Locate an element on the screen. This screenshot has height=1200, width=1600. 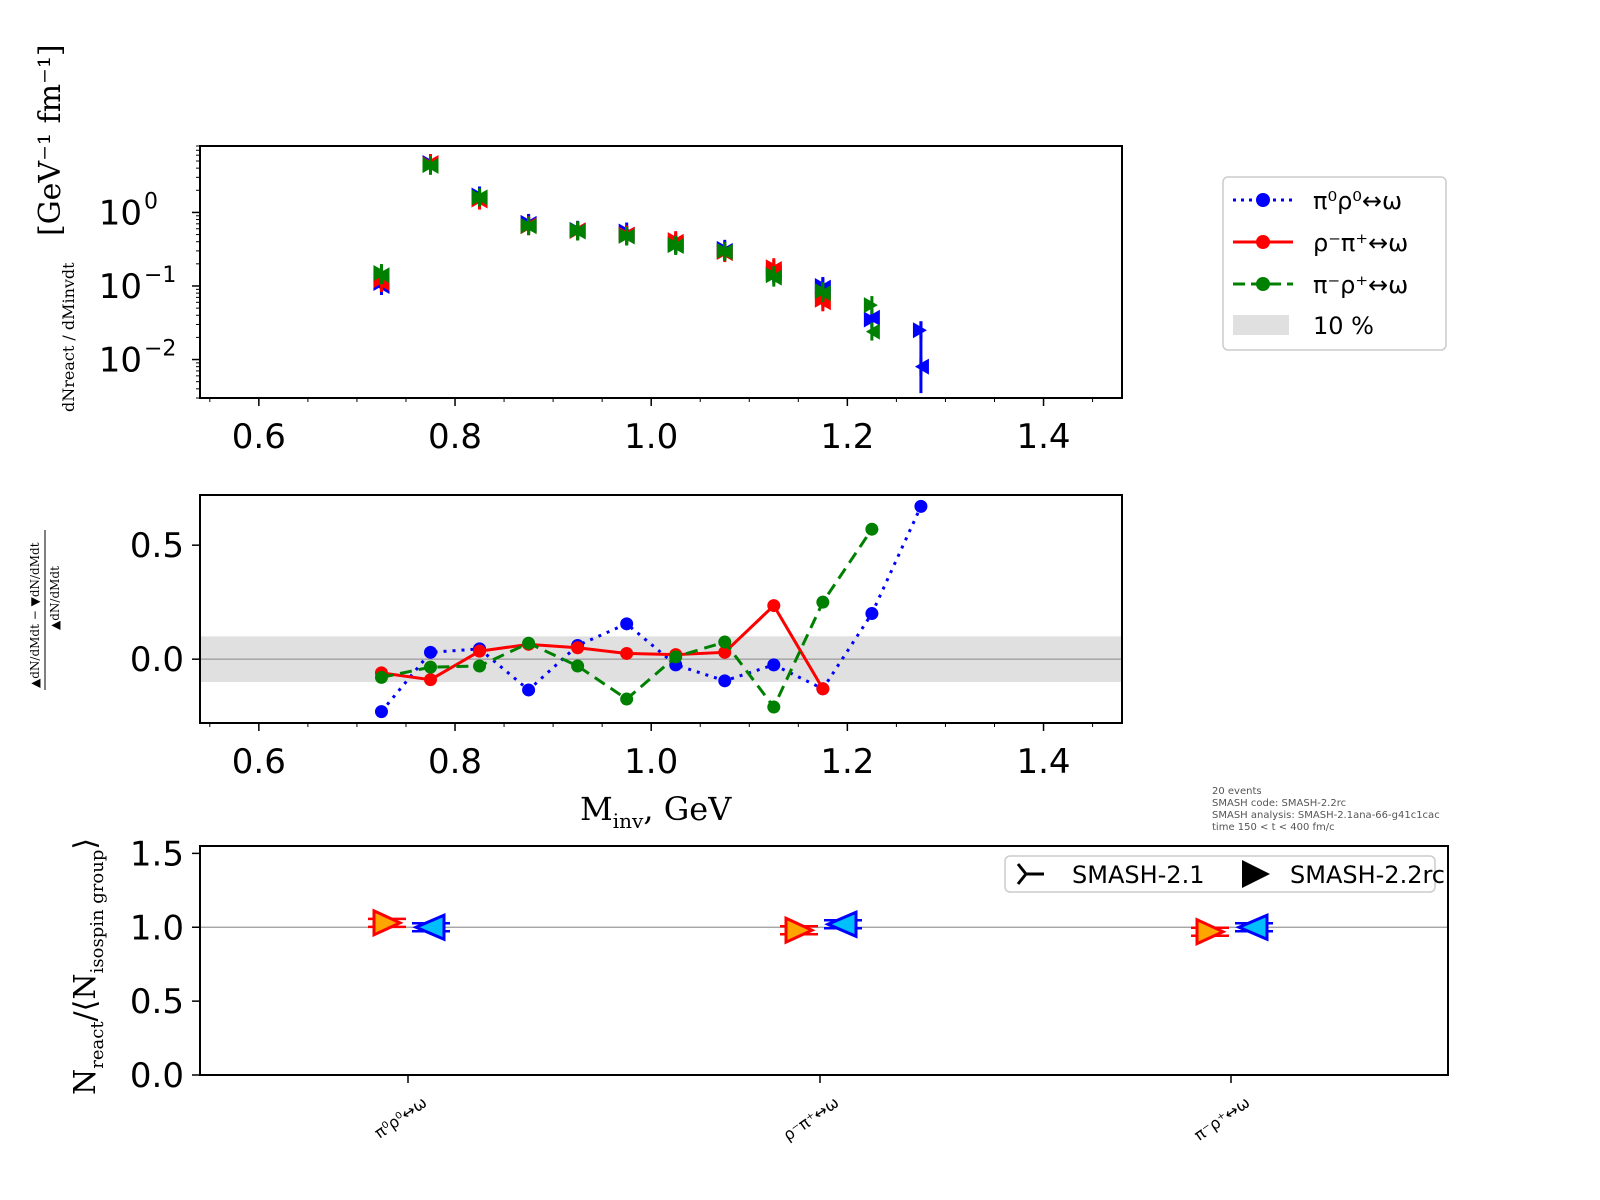
bottom-ylabel: Nreact/⟨Nisospin group⟩ is located at coordinates (88, 966).